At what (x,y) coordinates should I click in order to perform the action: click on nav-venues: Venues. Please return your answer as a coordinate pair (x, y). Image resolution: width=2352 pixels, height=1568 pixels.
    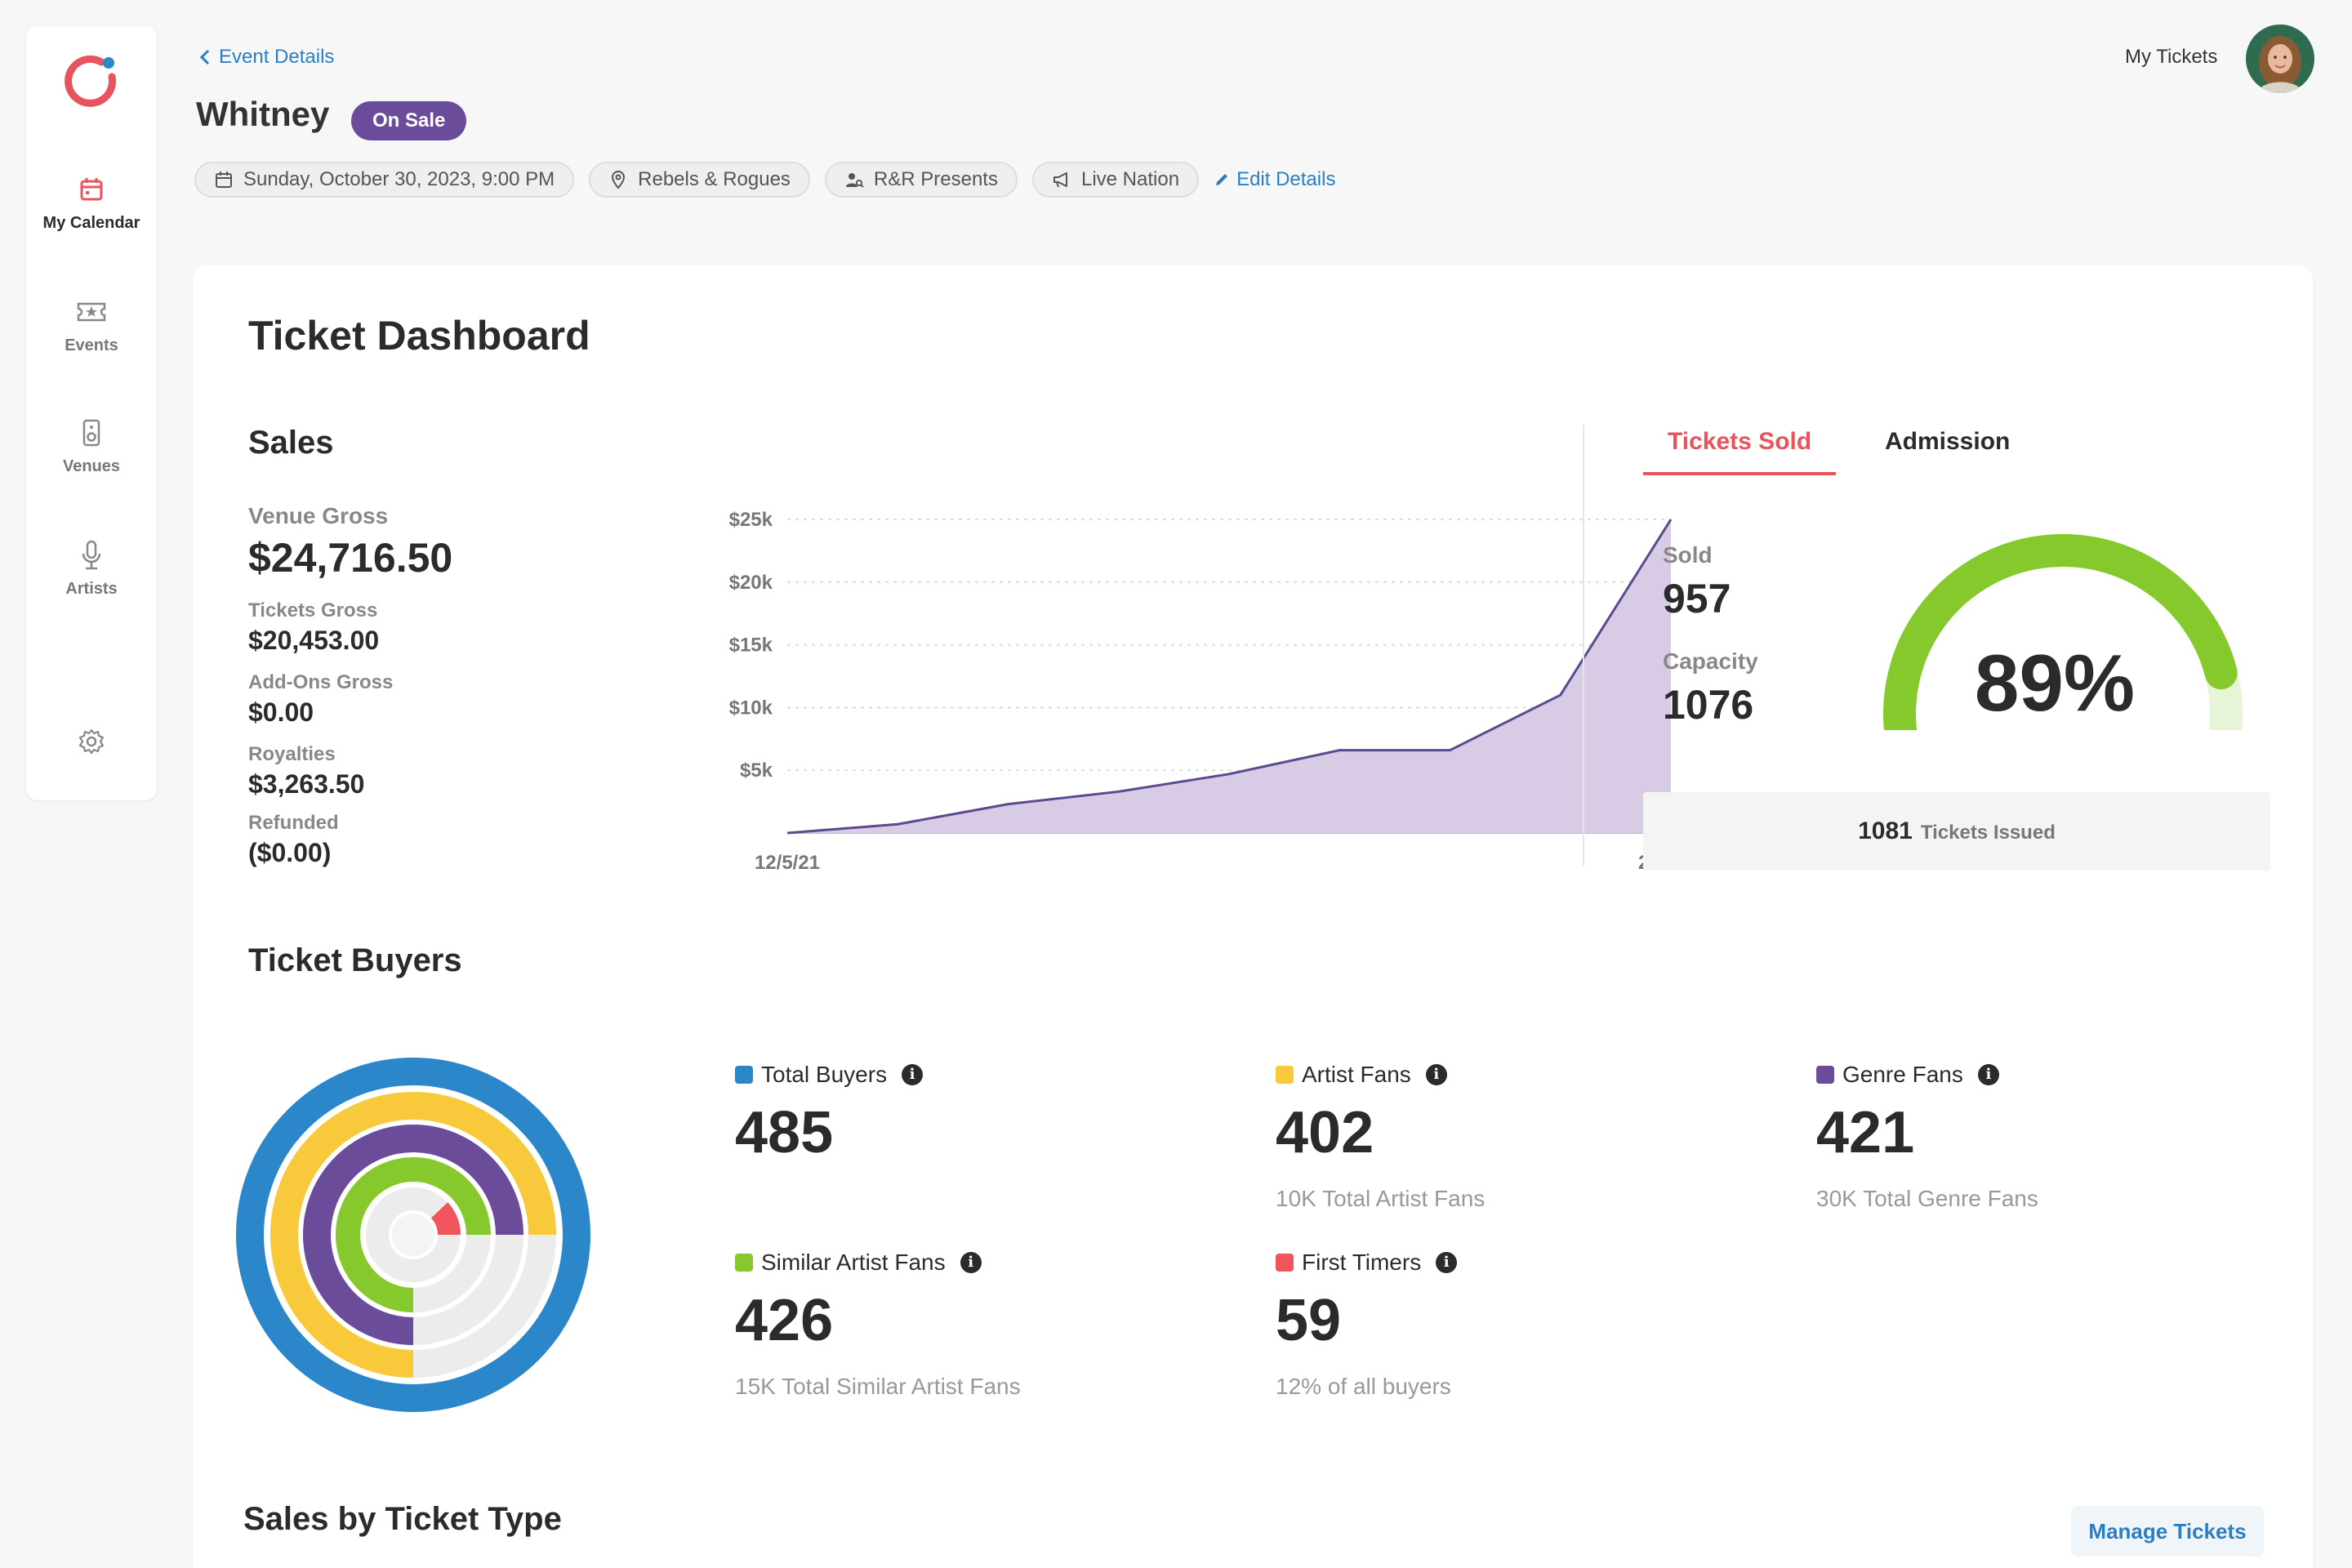
    Looking at the image, I should click on (91, 446).